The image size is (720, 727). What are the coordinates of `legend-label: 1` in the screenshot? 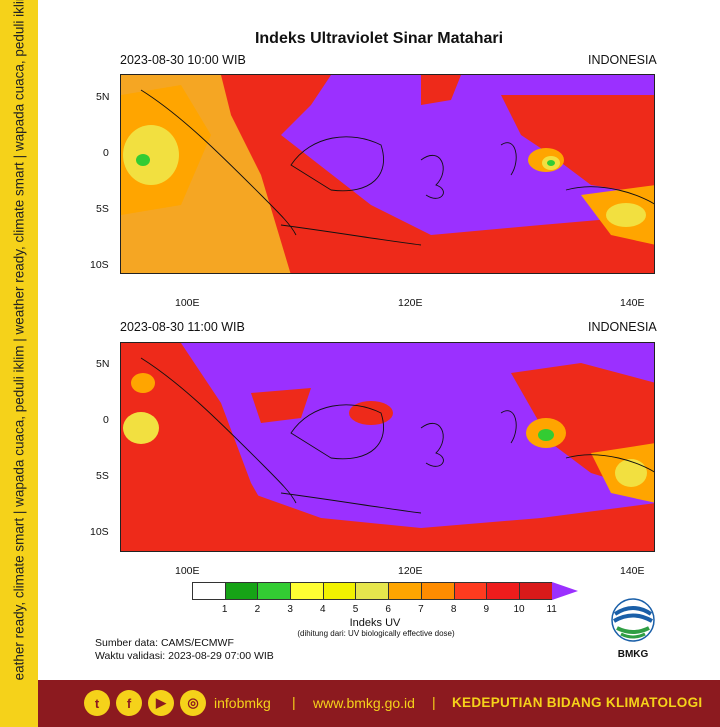 It's located at (224, 609).